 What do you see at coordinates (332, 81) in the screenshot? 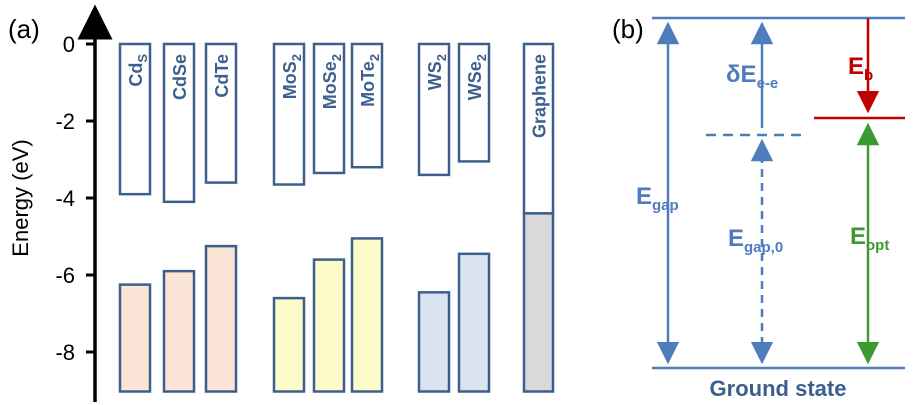
I see `material-label: MoSe2` at bounding box center [332, 81].